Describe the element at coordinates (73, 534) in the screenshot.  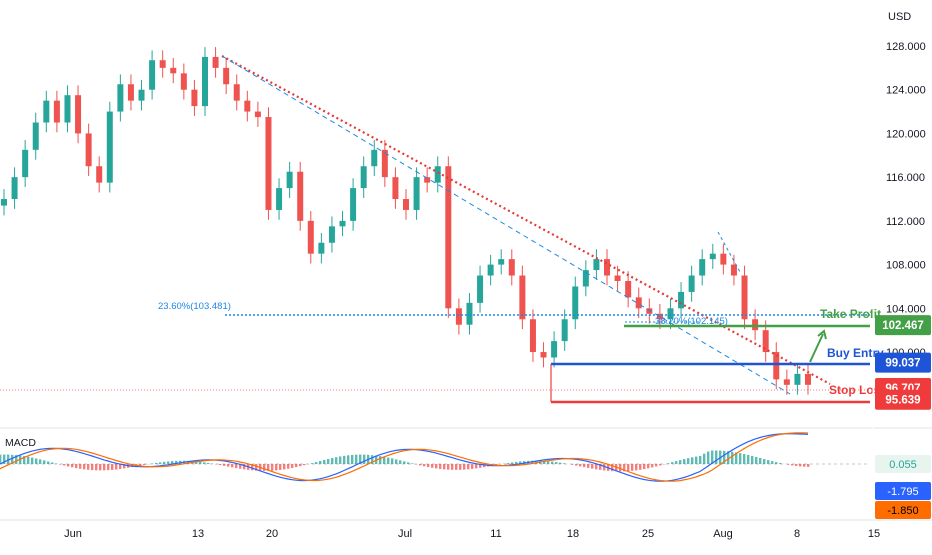
I see `date-tick-label: Jun` at that location.